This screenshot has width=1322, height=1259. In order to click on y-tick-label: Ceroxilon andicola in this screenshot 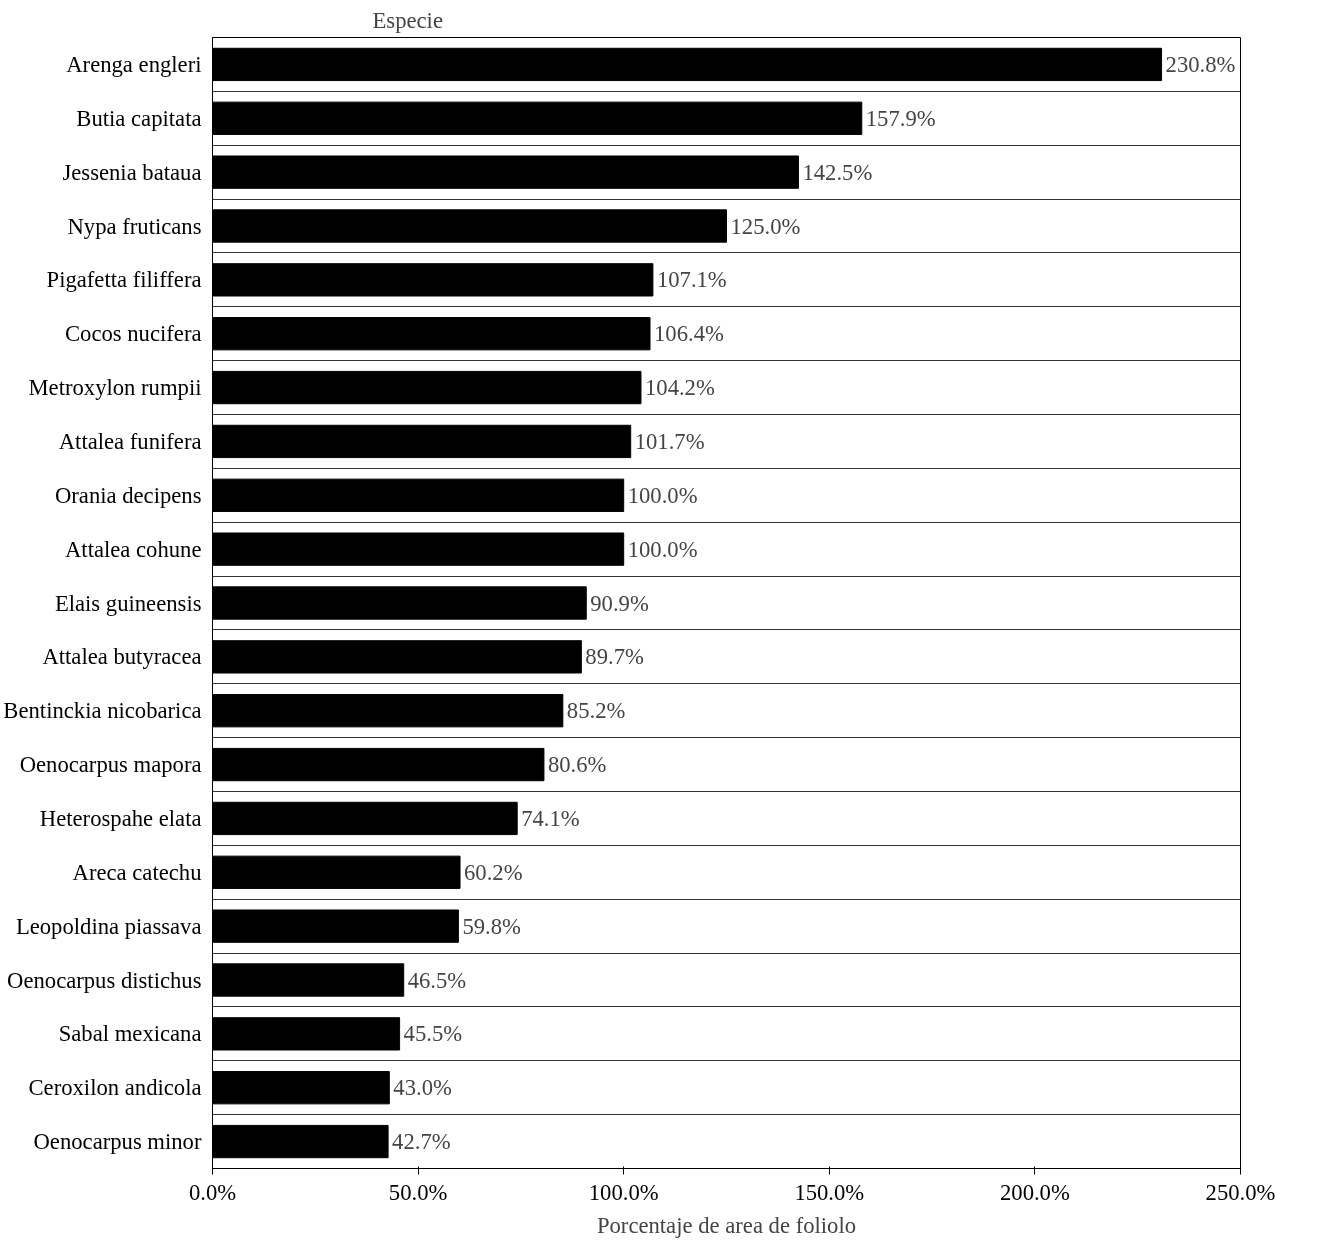, I will do `click(115, 1088)`.